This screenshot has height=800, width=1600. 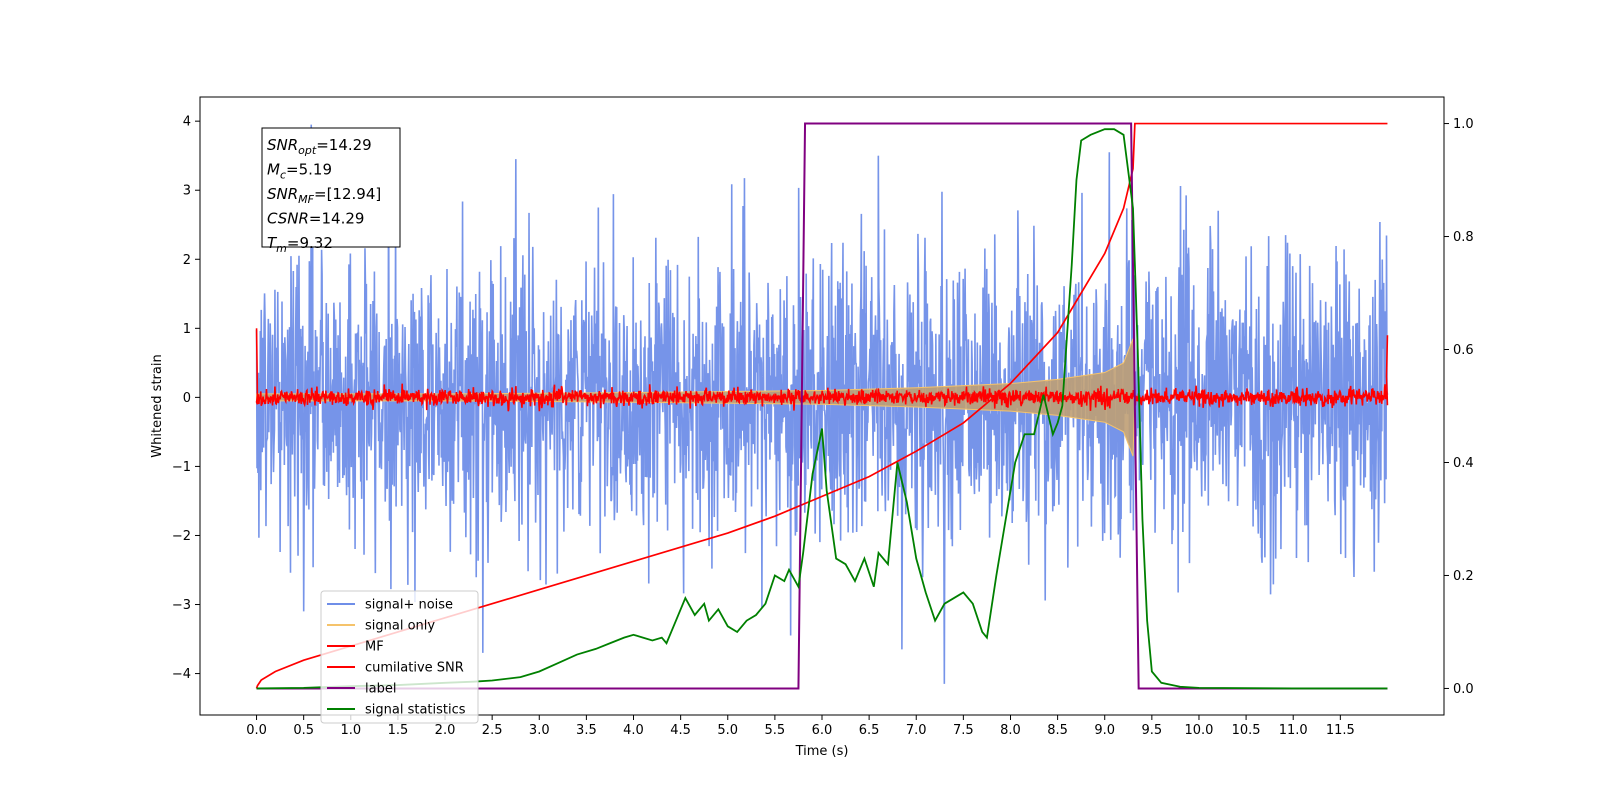 I want to click on annotation-subscript: opt, so click(x=307, y=150).